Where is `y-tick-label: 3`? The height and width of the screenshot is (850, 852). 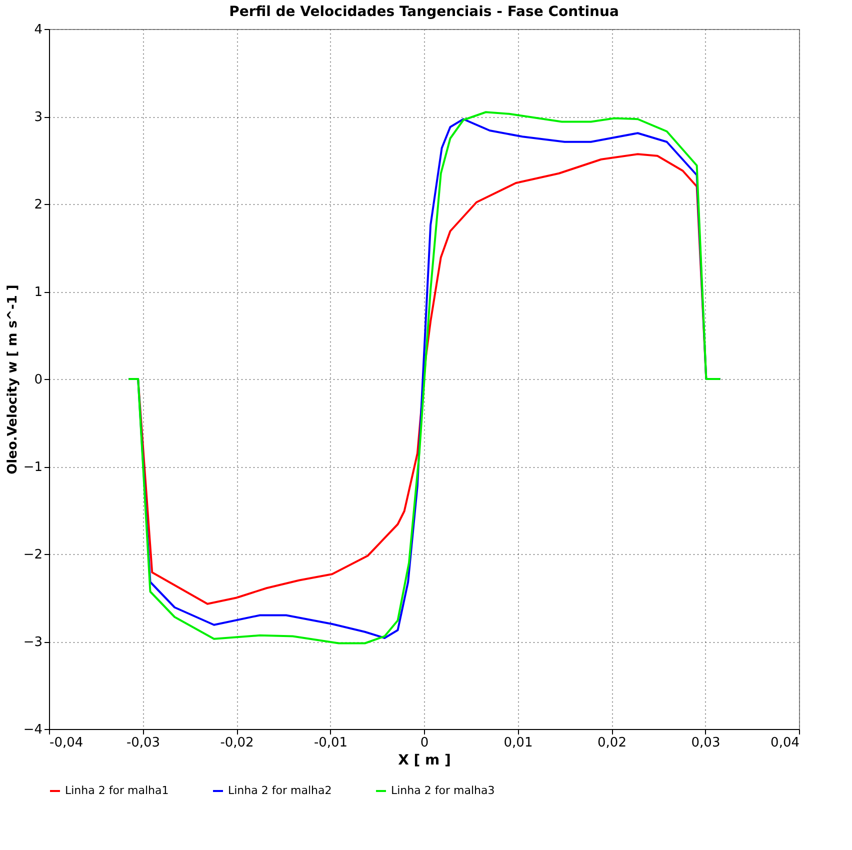
y-tick-label: 3 is located at coordinates (38, 117).